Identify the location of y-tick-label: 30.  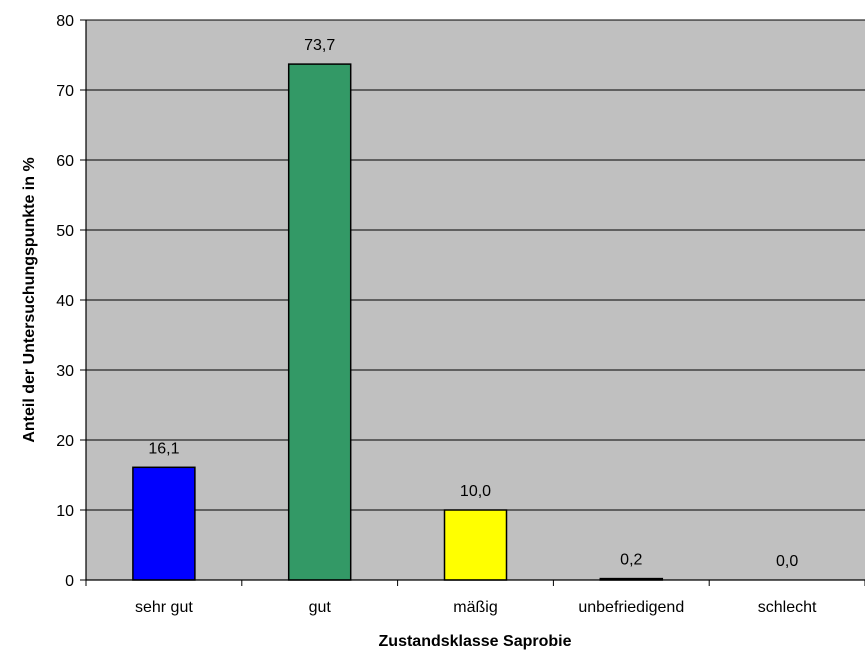
(65, 371).